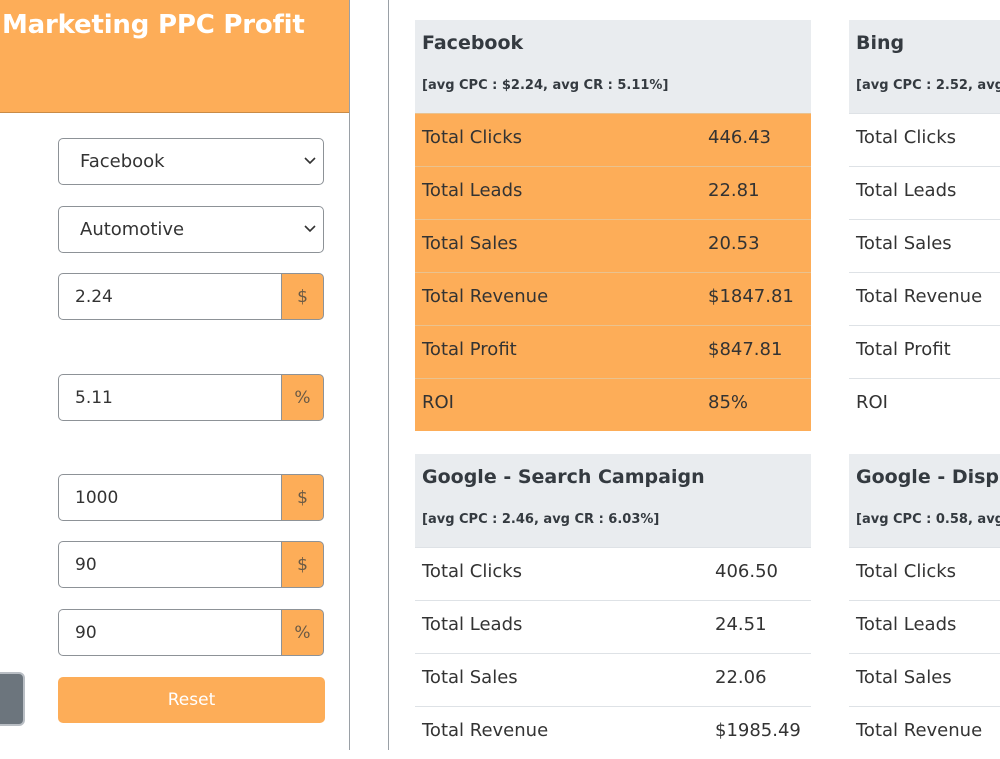 Image resolution: width=1000 pixels, height=759 pixels. Describe the element at coordinates (169, 564) in the screenshot. I see `sale-value-input: 90` at that location.